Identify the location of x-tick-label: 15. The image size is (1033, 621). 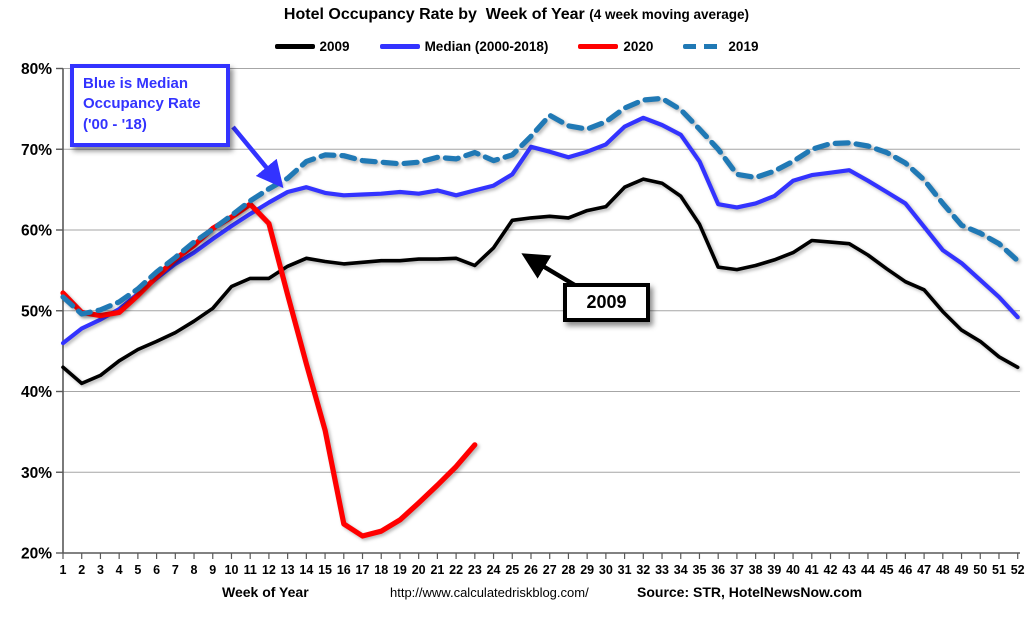
(325, 570).